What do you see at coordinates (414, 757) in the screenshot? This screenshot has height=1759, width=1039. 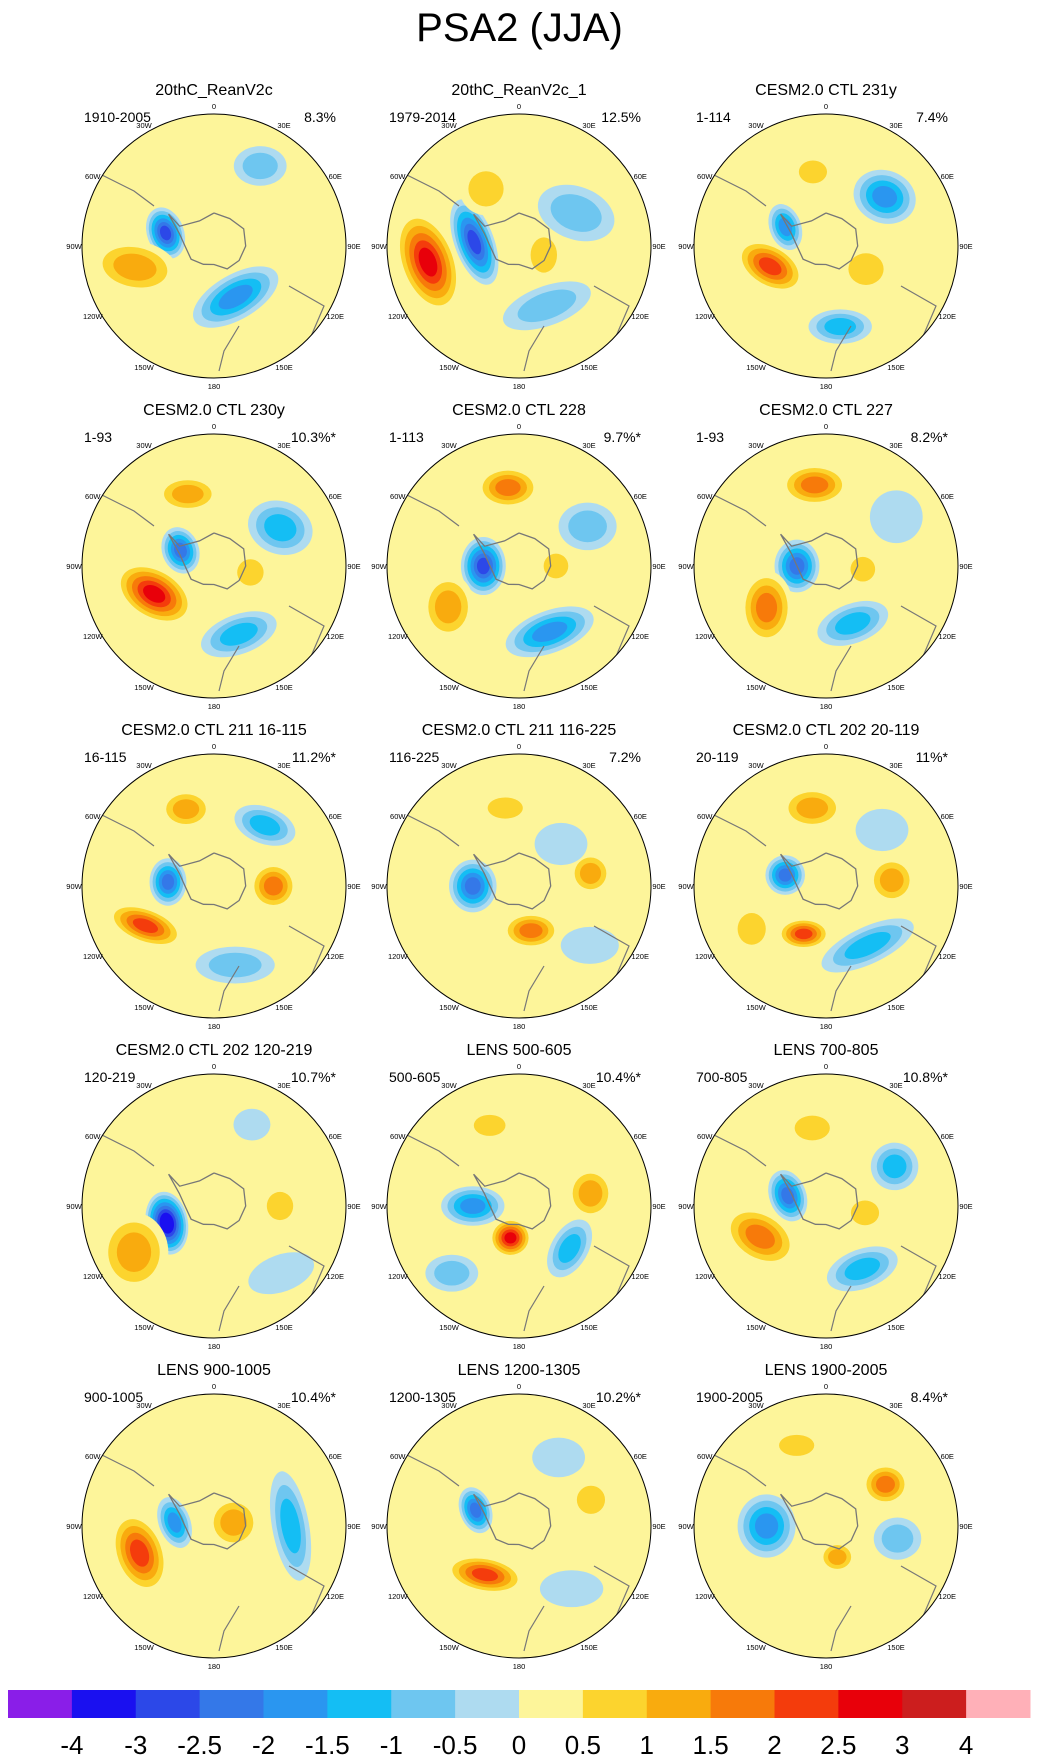 I see `panel-period: 116-225` at bounding box center [414, 757].